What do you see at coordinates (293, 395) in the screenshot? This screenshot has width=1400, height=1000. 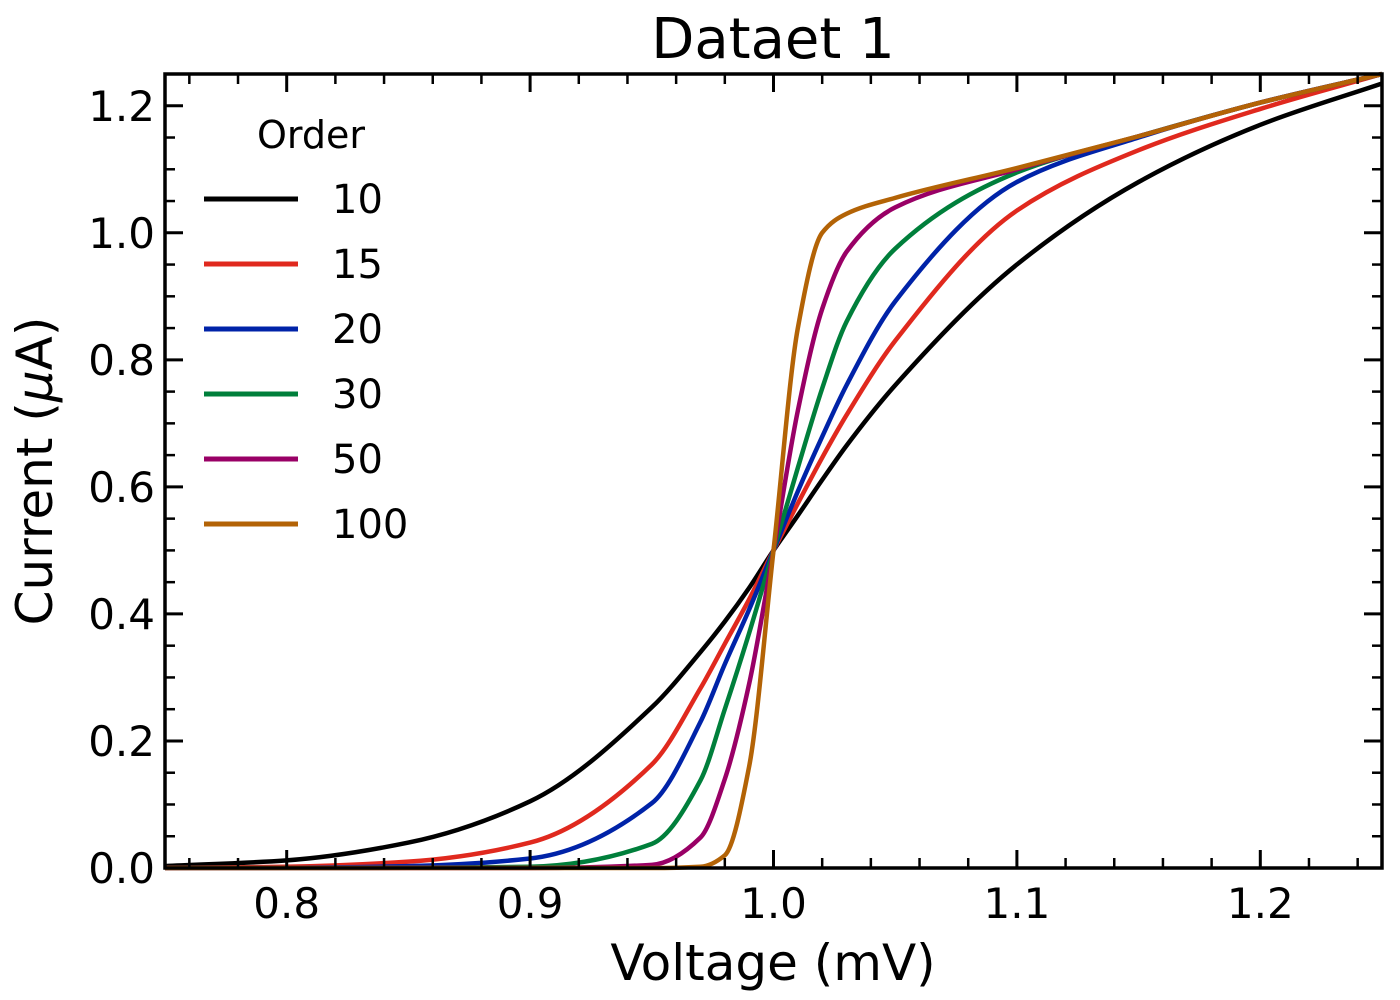 I see `legend-entry-30: 30` at bounding box center [293, 395].